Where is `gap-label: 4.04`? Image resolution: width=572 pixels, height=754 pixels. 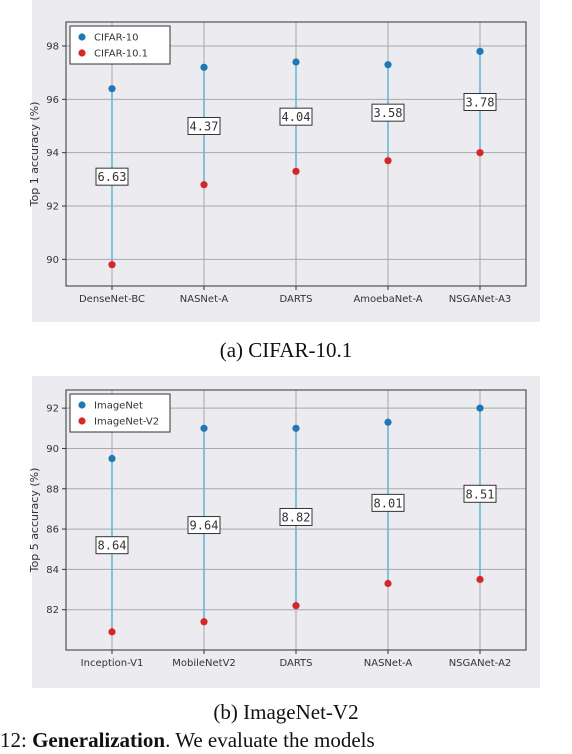
gap-label: 4.04 is located at coordinates (296, 117).